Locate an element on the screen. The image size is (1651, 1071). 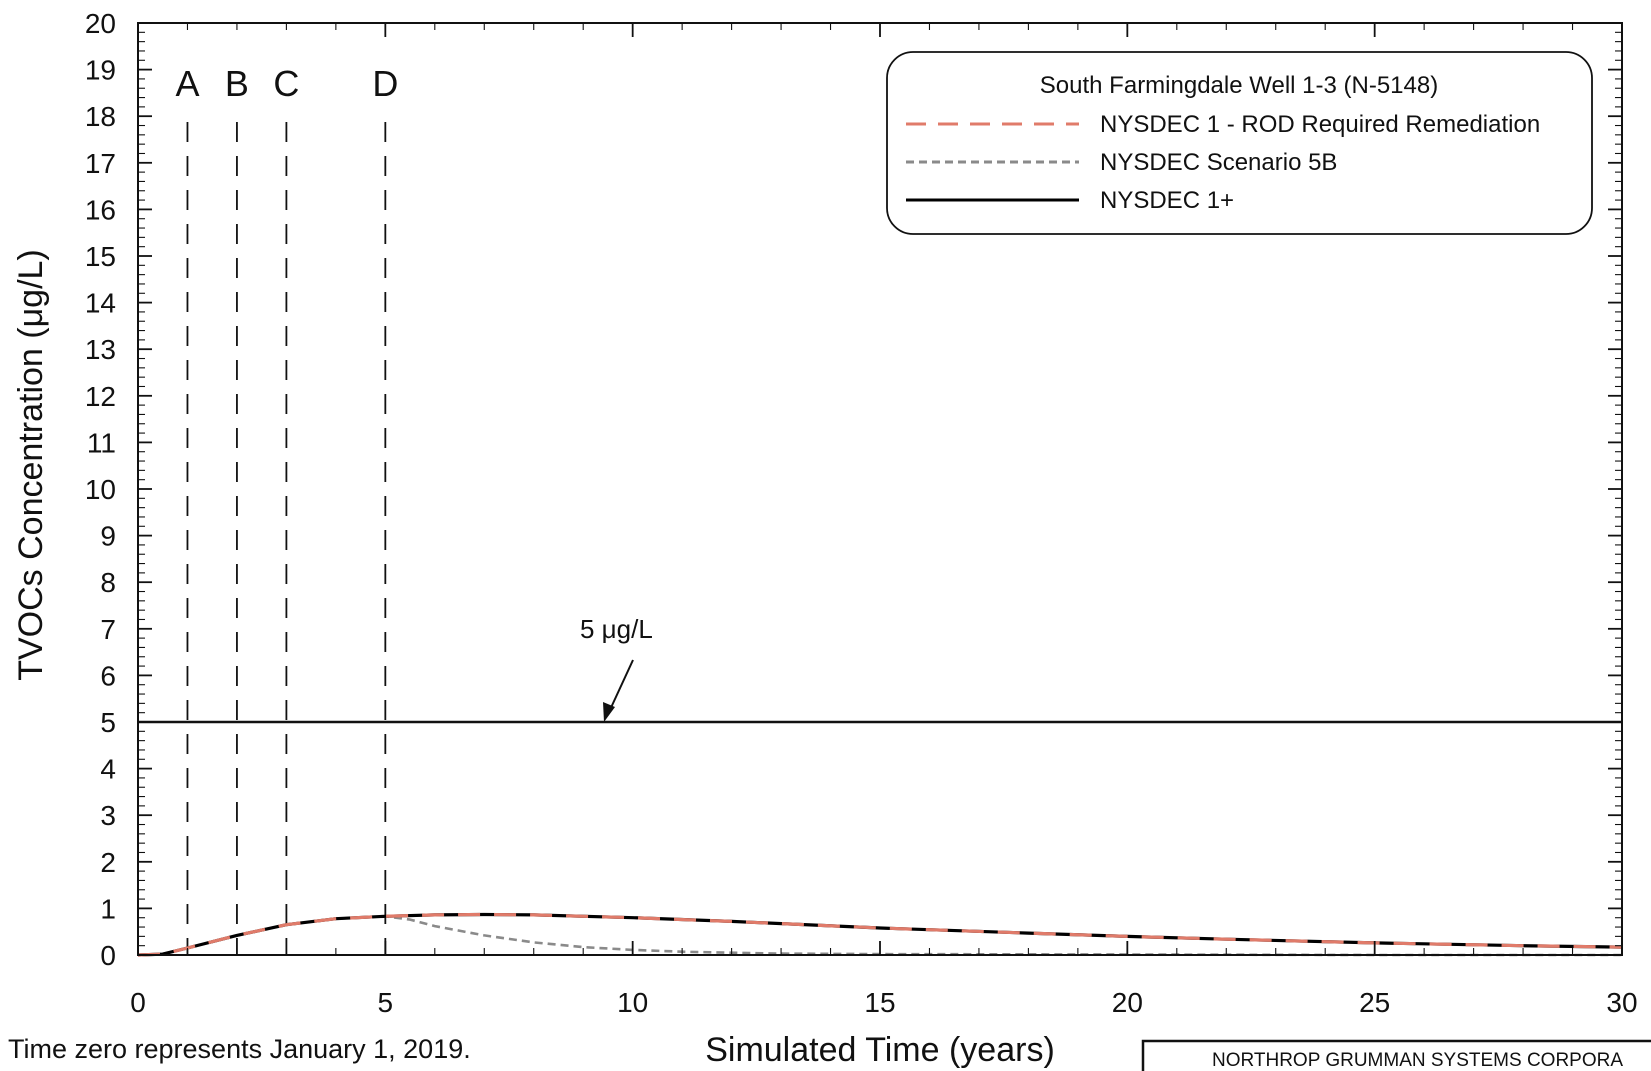
corporate-box-text: NORTHROP GRUMMAN SYSTEMS CORPORA is located at coordinates (1417, 1060).